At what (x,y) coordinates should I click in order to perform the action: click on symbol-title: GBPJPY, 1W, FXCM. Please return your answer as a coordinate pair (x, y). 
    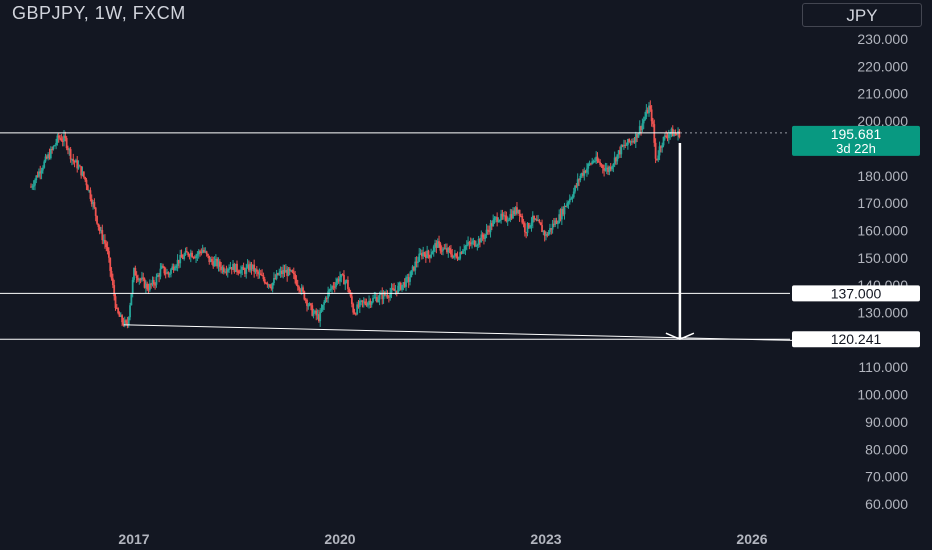
    Looking at the image, I should click on (99, 13).